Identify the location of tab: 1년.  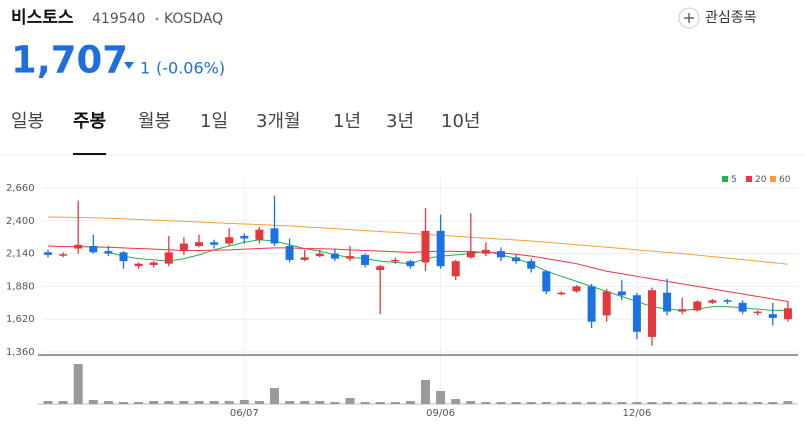
(347, 121).